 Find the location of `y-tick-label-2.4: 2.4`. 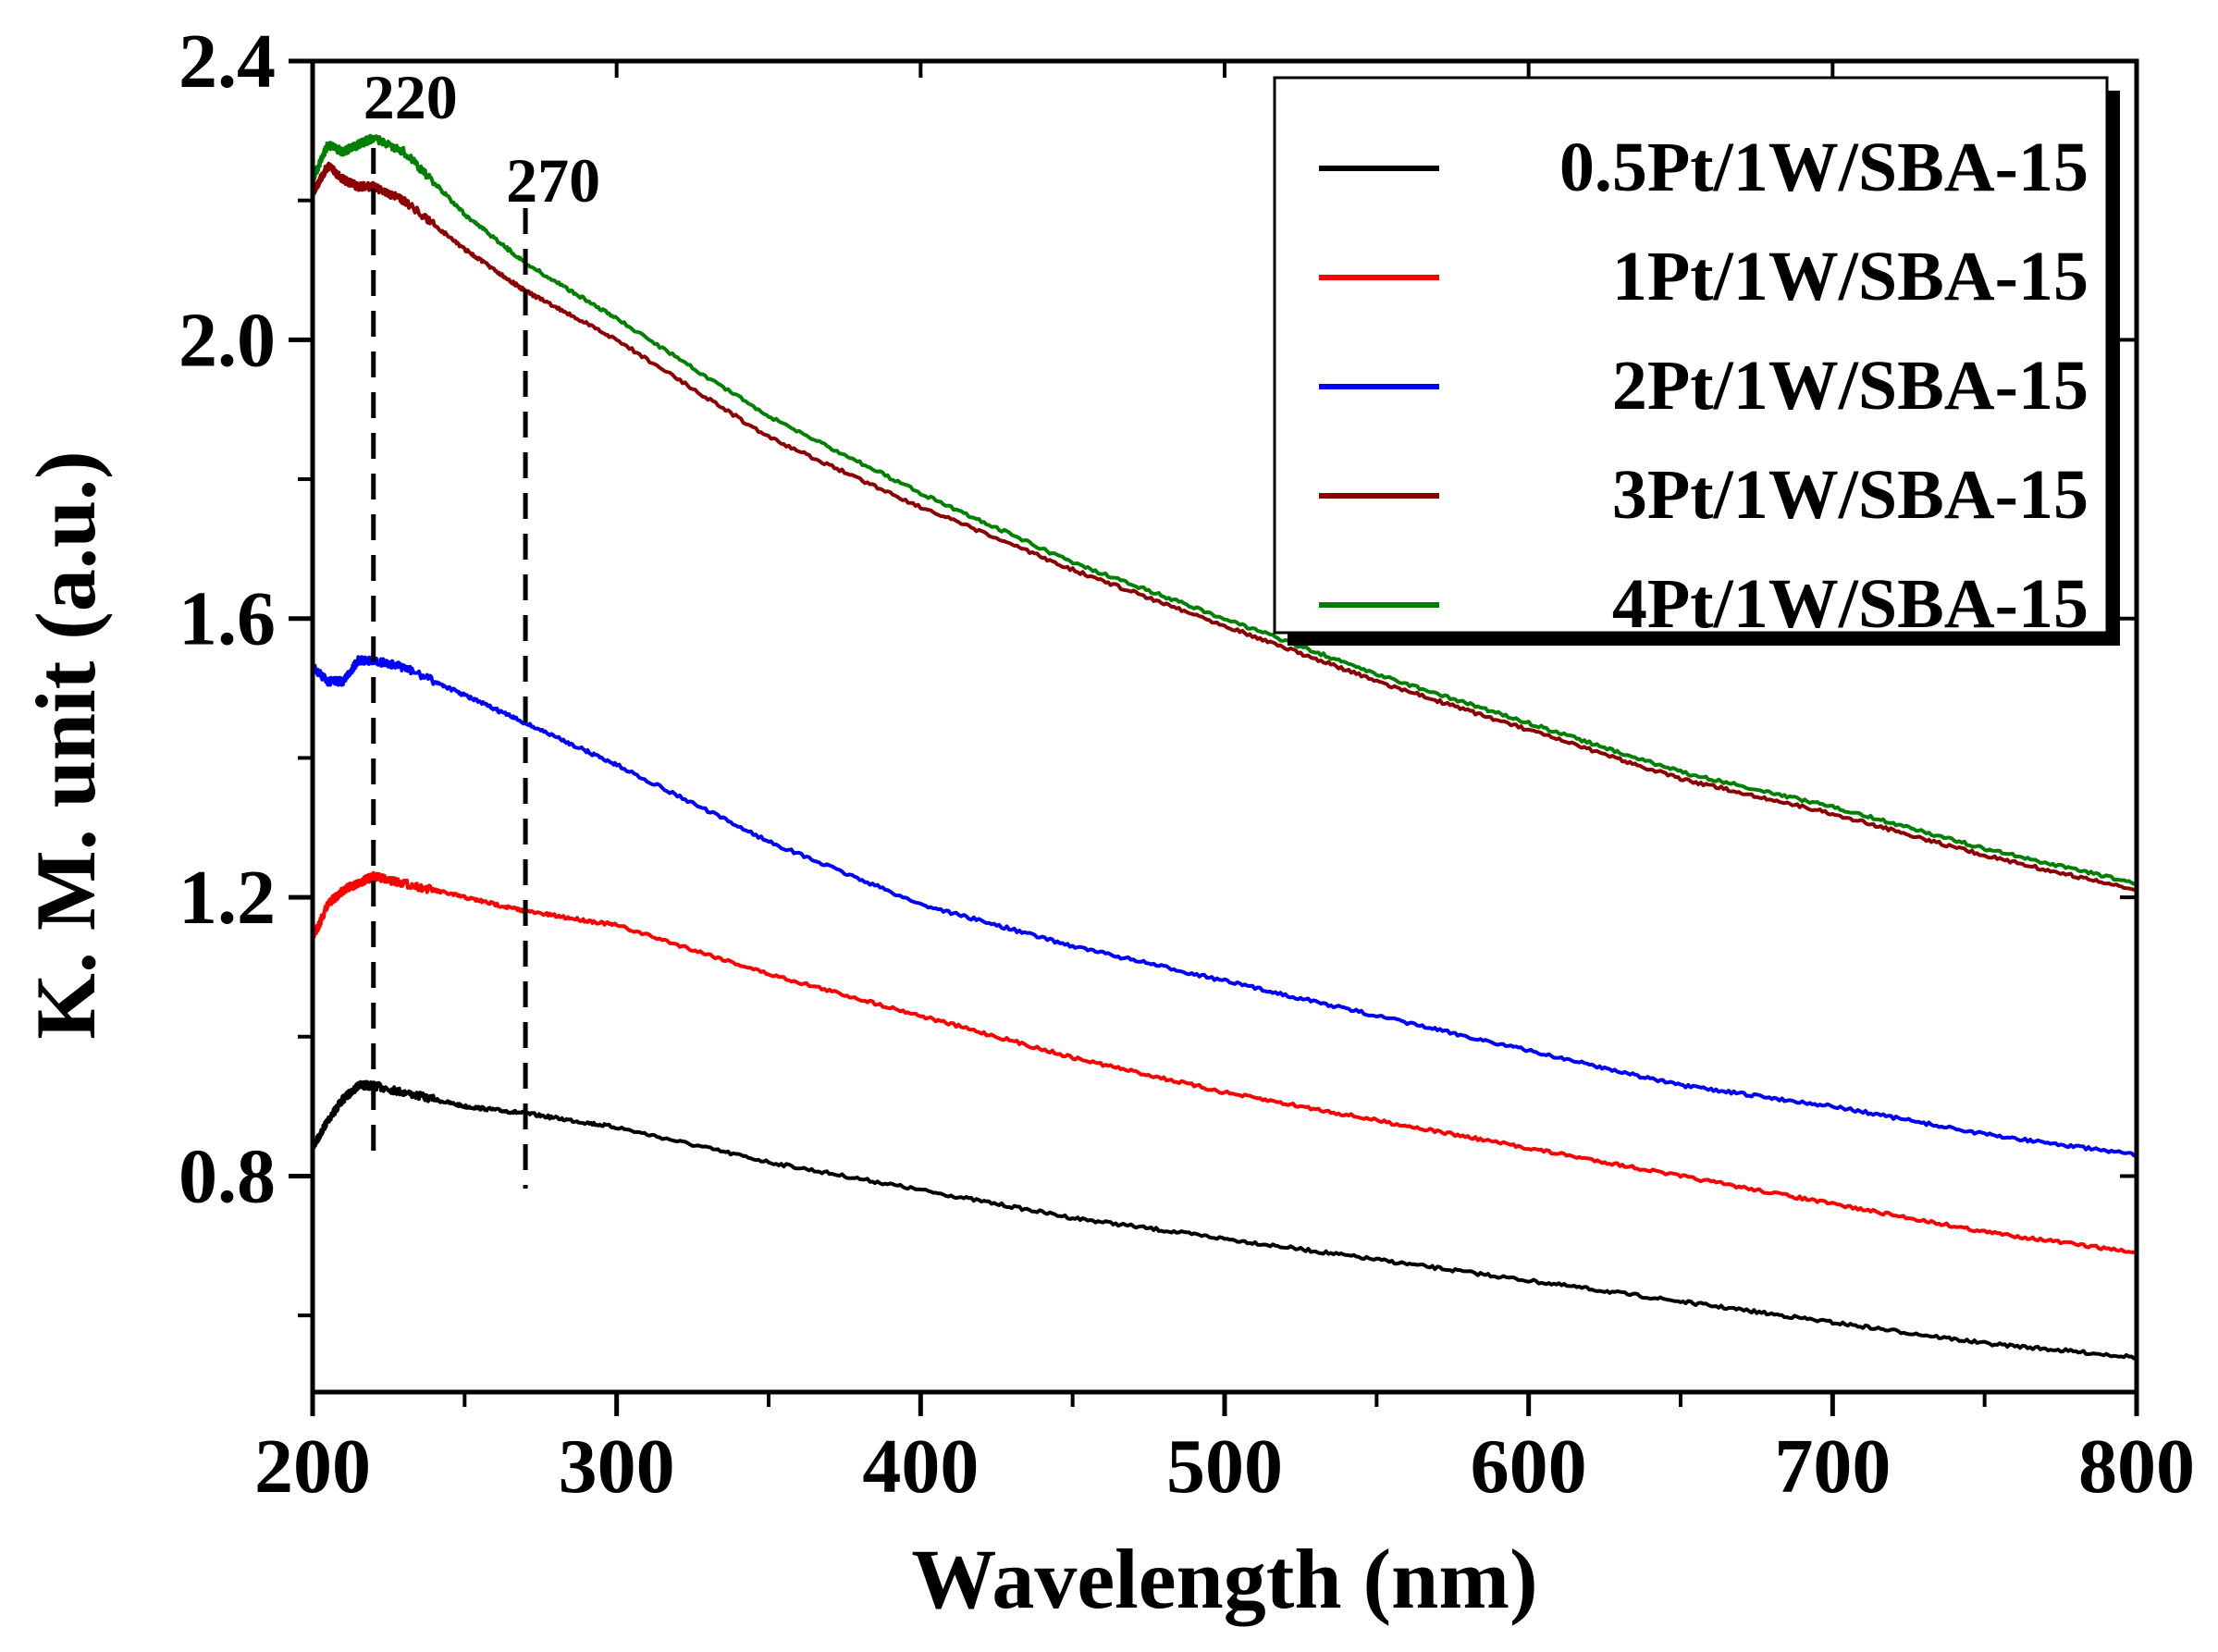

y-tick-label-2.4: 2.4 is located at coordinates (227, 61).